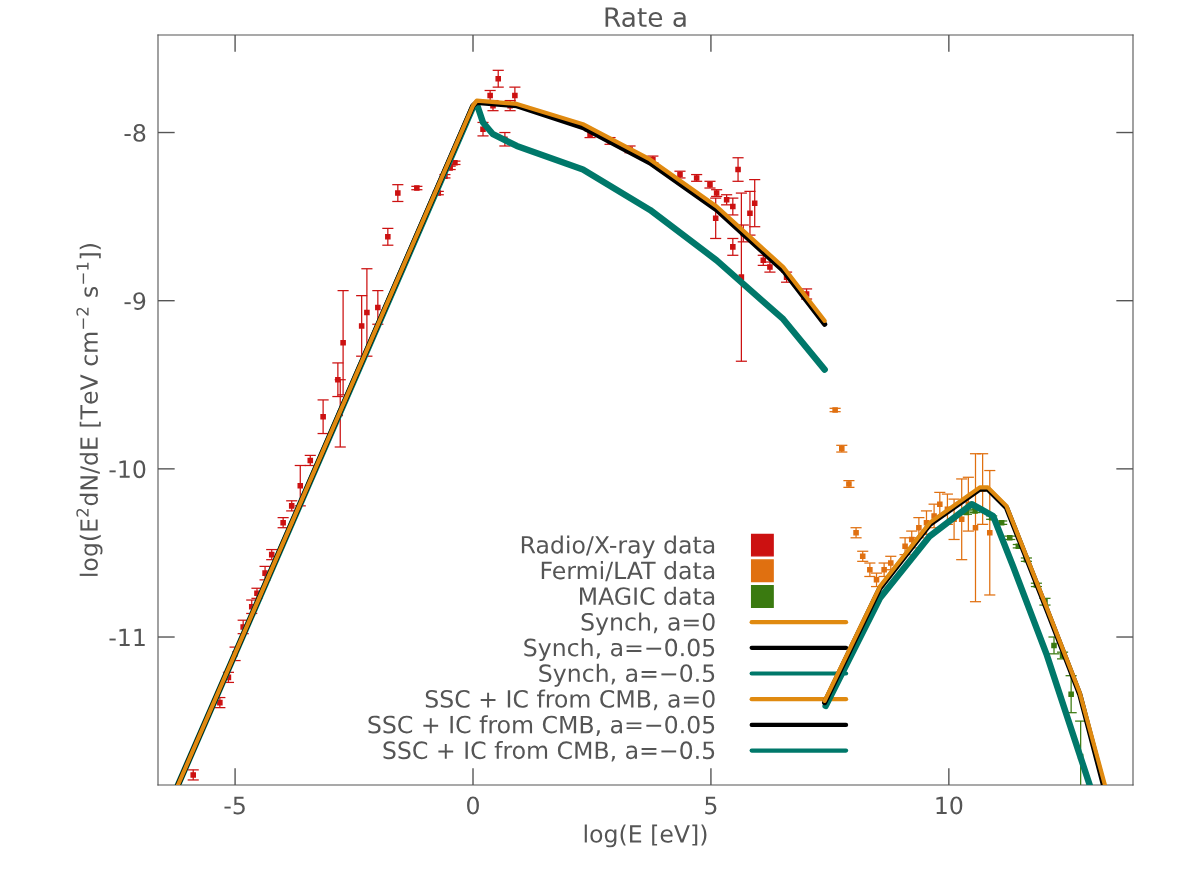 This screenshot has height=886, width=1180. What do you see at coordinates (618, 547) in the screenshot?
I see `legend-label: Radio/X-ray data` at bounding box center [618, 547].